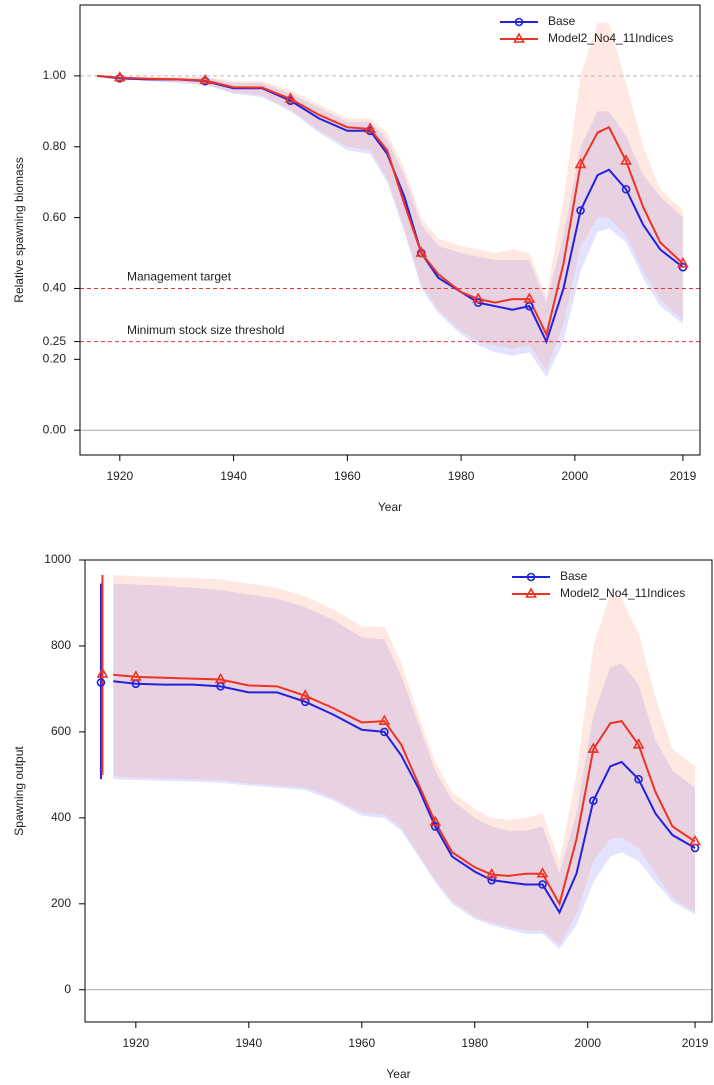 This screenshot has height=1085, width=714. I want to click on y-tick-label: 600, so click(61, 731).